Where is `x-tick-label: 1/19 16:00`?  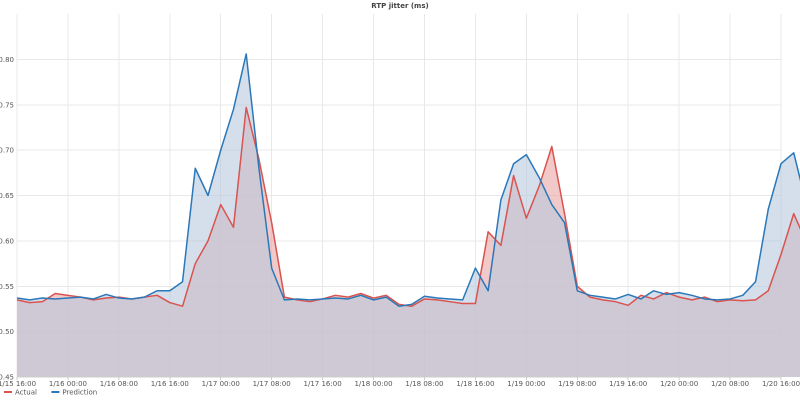
x-tick-label: 1/19 16:00 is located at coordinates (628, 384).